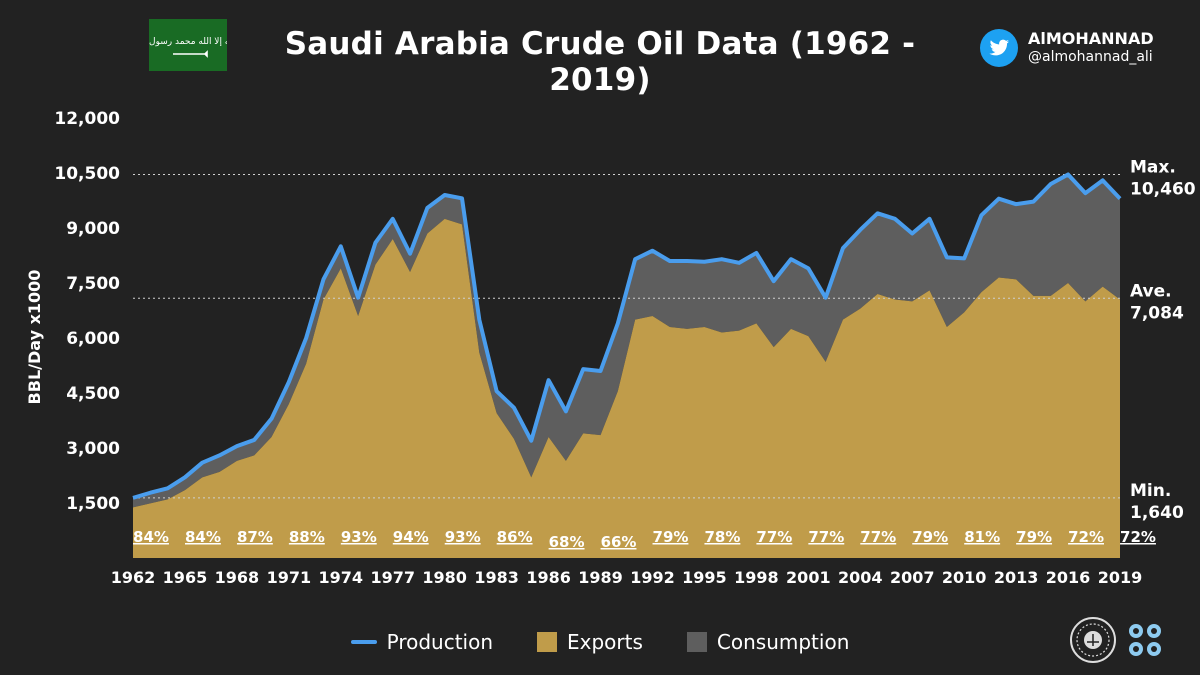  What do you see at coordinates (652, 577) in the screenshot?
I see `x-tick-label: 1992` at bounding box center [652, 577].